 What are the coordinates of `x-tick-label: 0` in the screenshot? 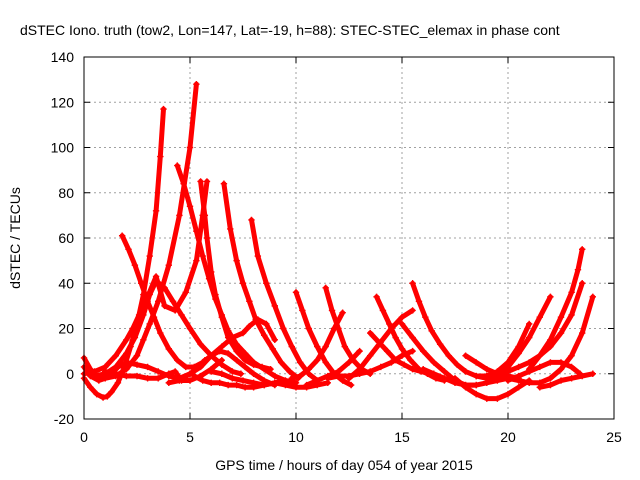 It's located at (84, 437).